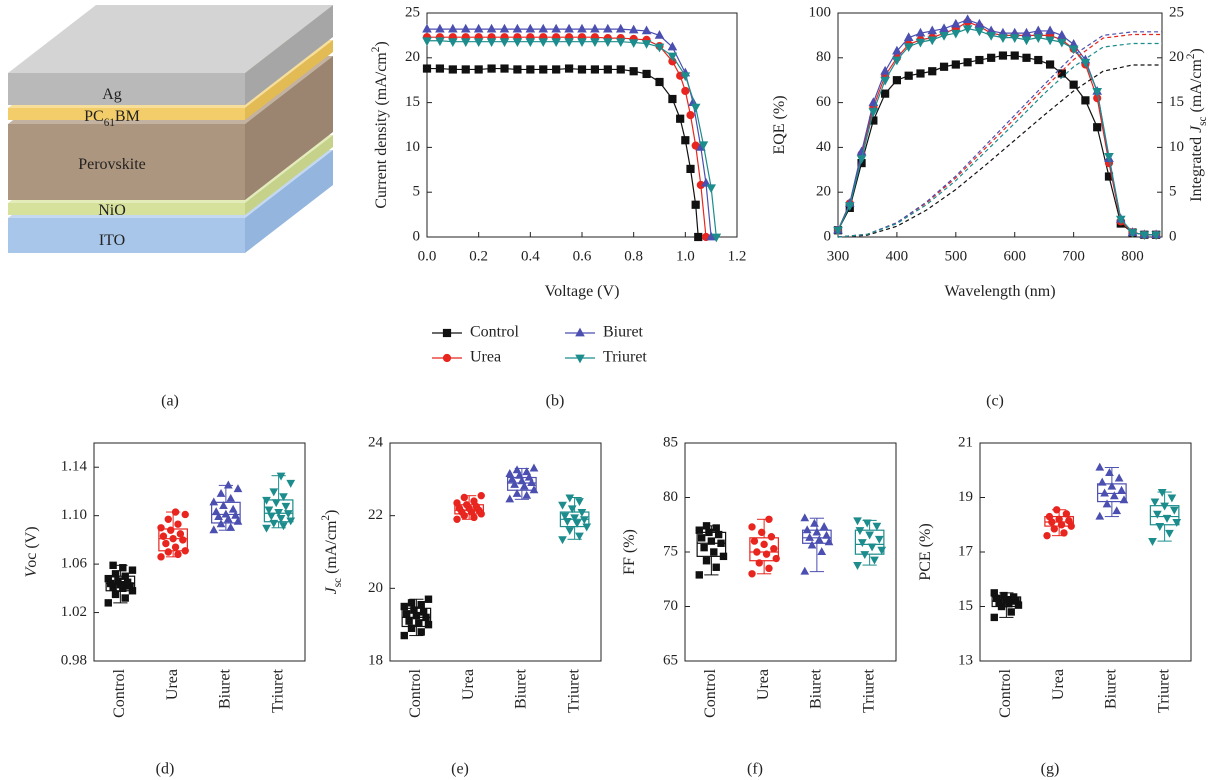  I want to click on axis-label: EQE (%), so click(779, 124).